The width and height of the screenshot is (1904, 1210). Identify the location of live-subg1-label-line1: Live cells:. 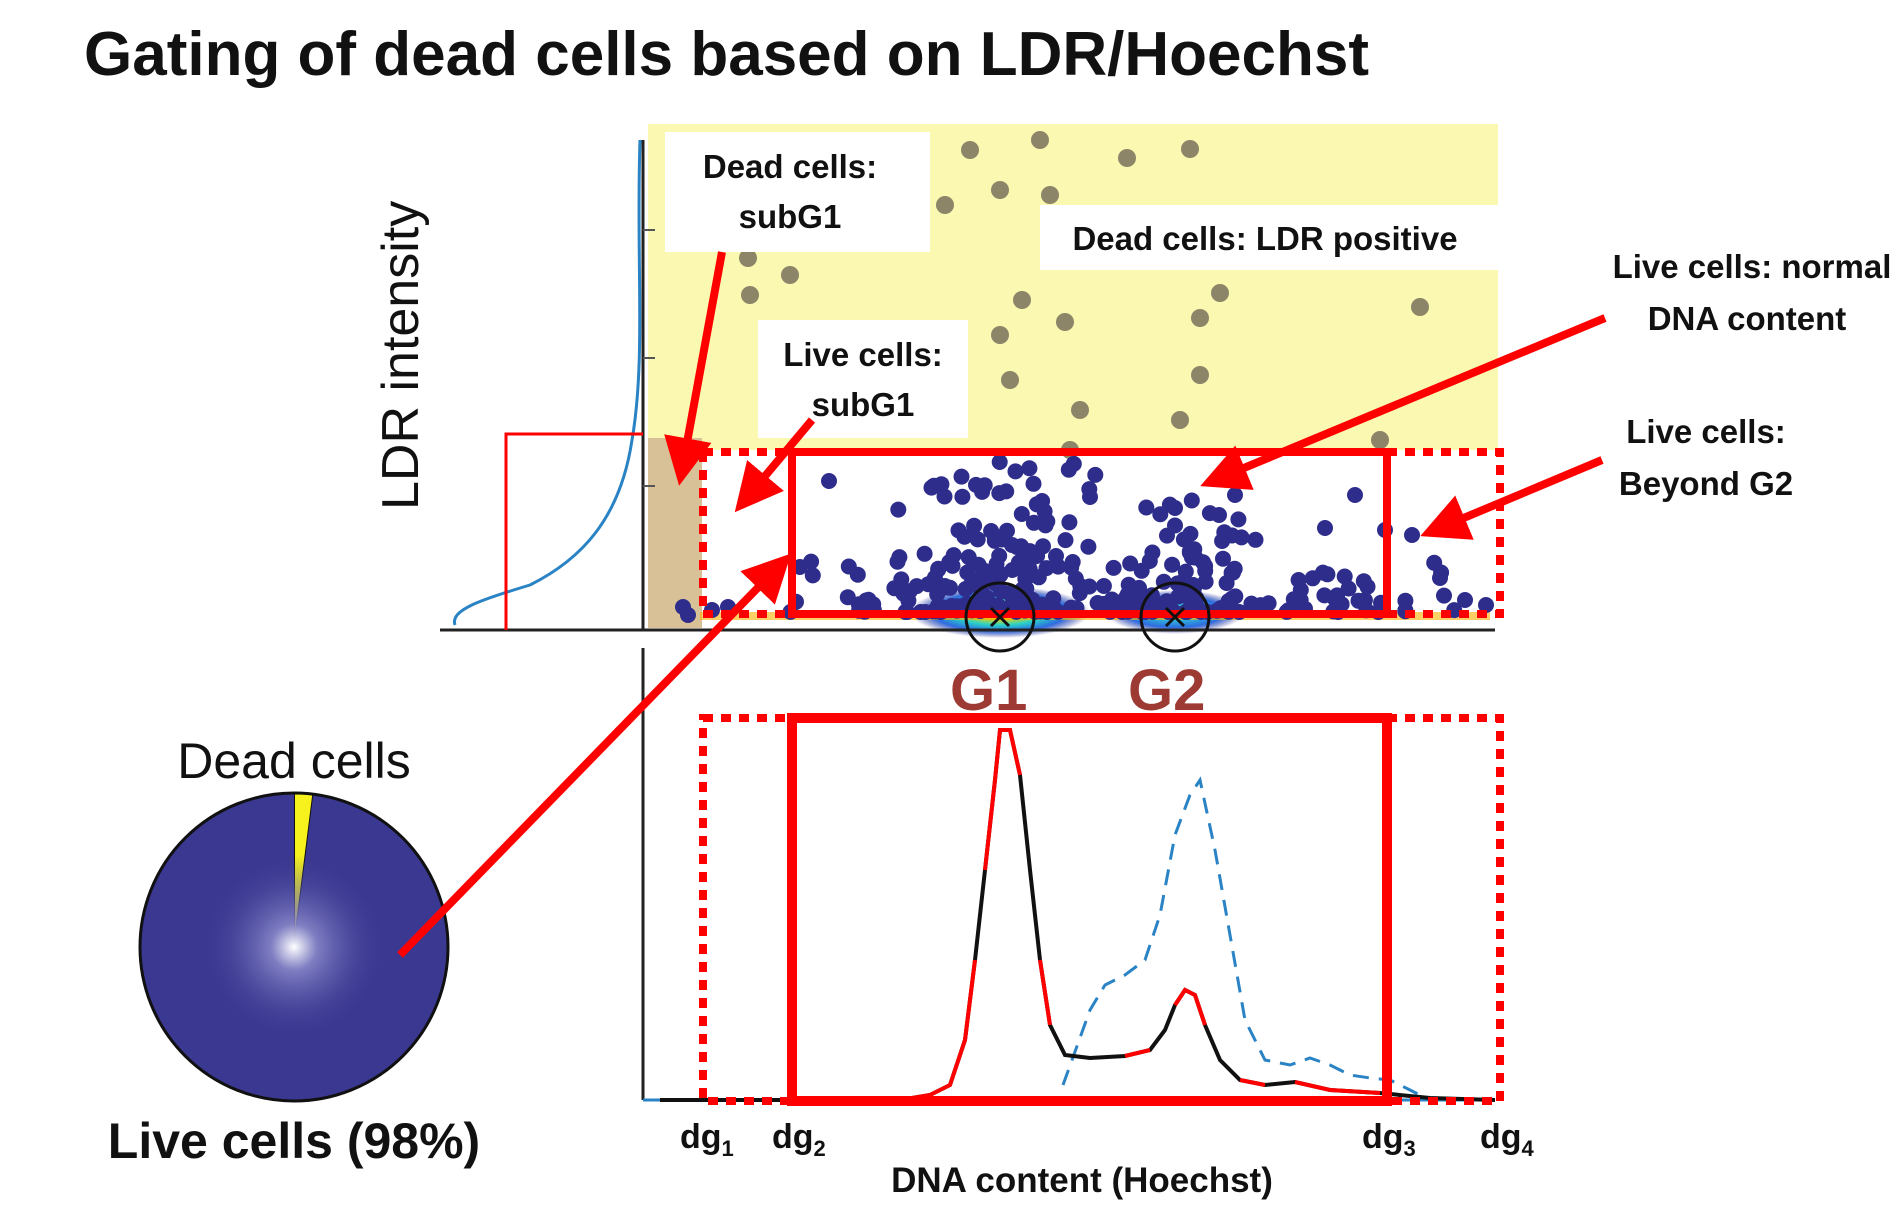
(863, 354).